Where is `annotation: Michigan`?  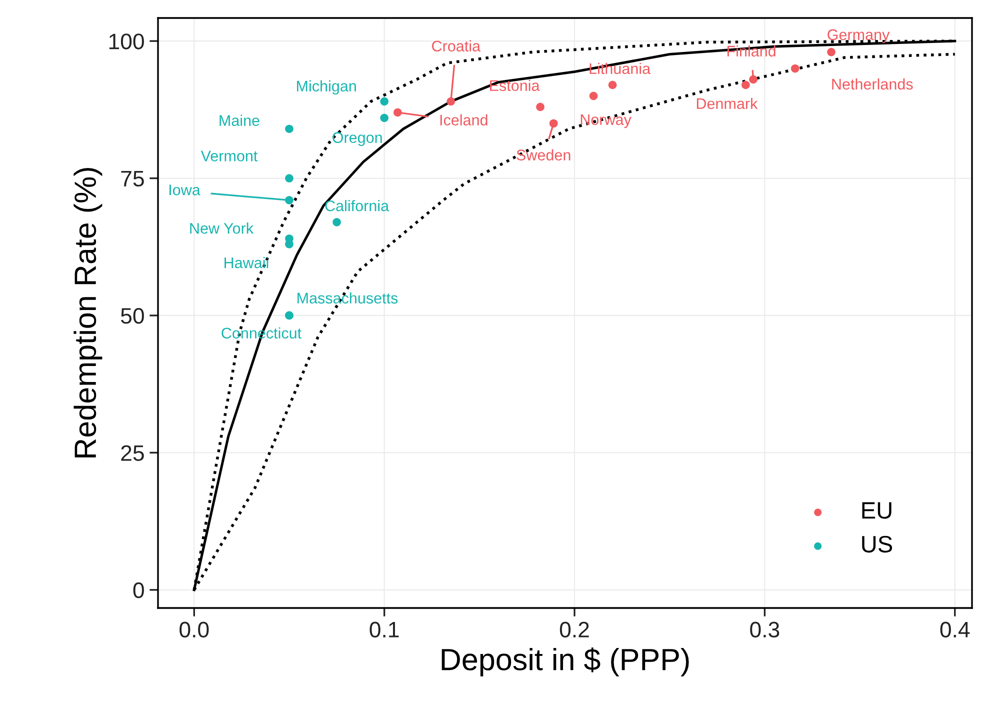
annotation: Michigan is located at coordinates (326, 87).